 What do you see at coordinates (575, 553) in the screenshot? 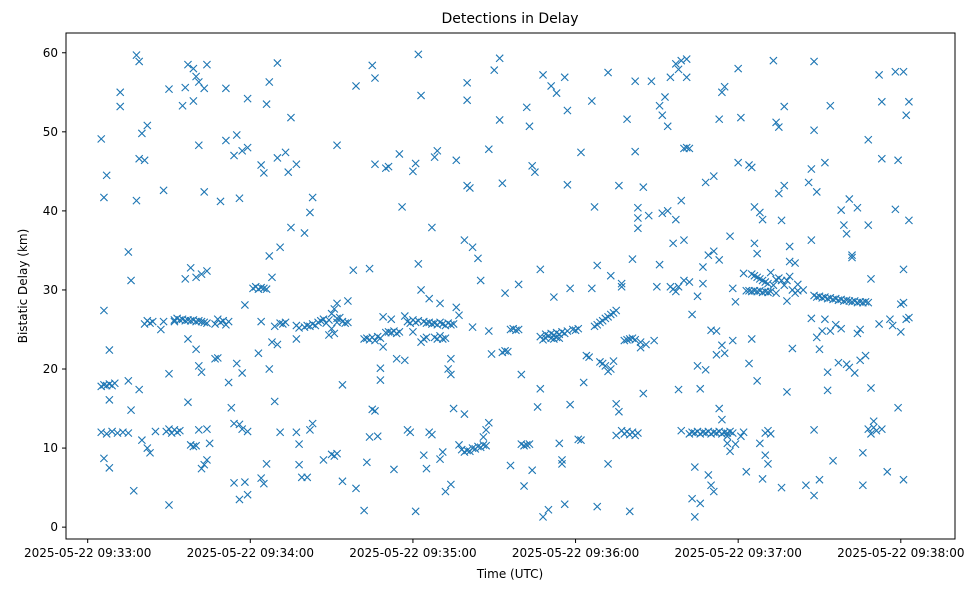
I see `x-tick-label: 2025-05-22 09:36:00` at bounding box center [575, 553].